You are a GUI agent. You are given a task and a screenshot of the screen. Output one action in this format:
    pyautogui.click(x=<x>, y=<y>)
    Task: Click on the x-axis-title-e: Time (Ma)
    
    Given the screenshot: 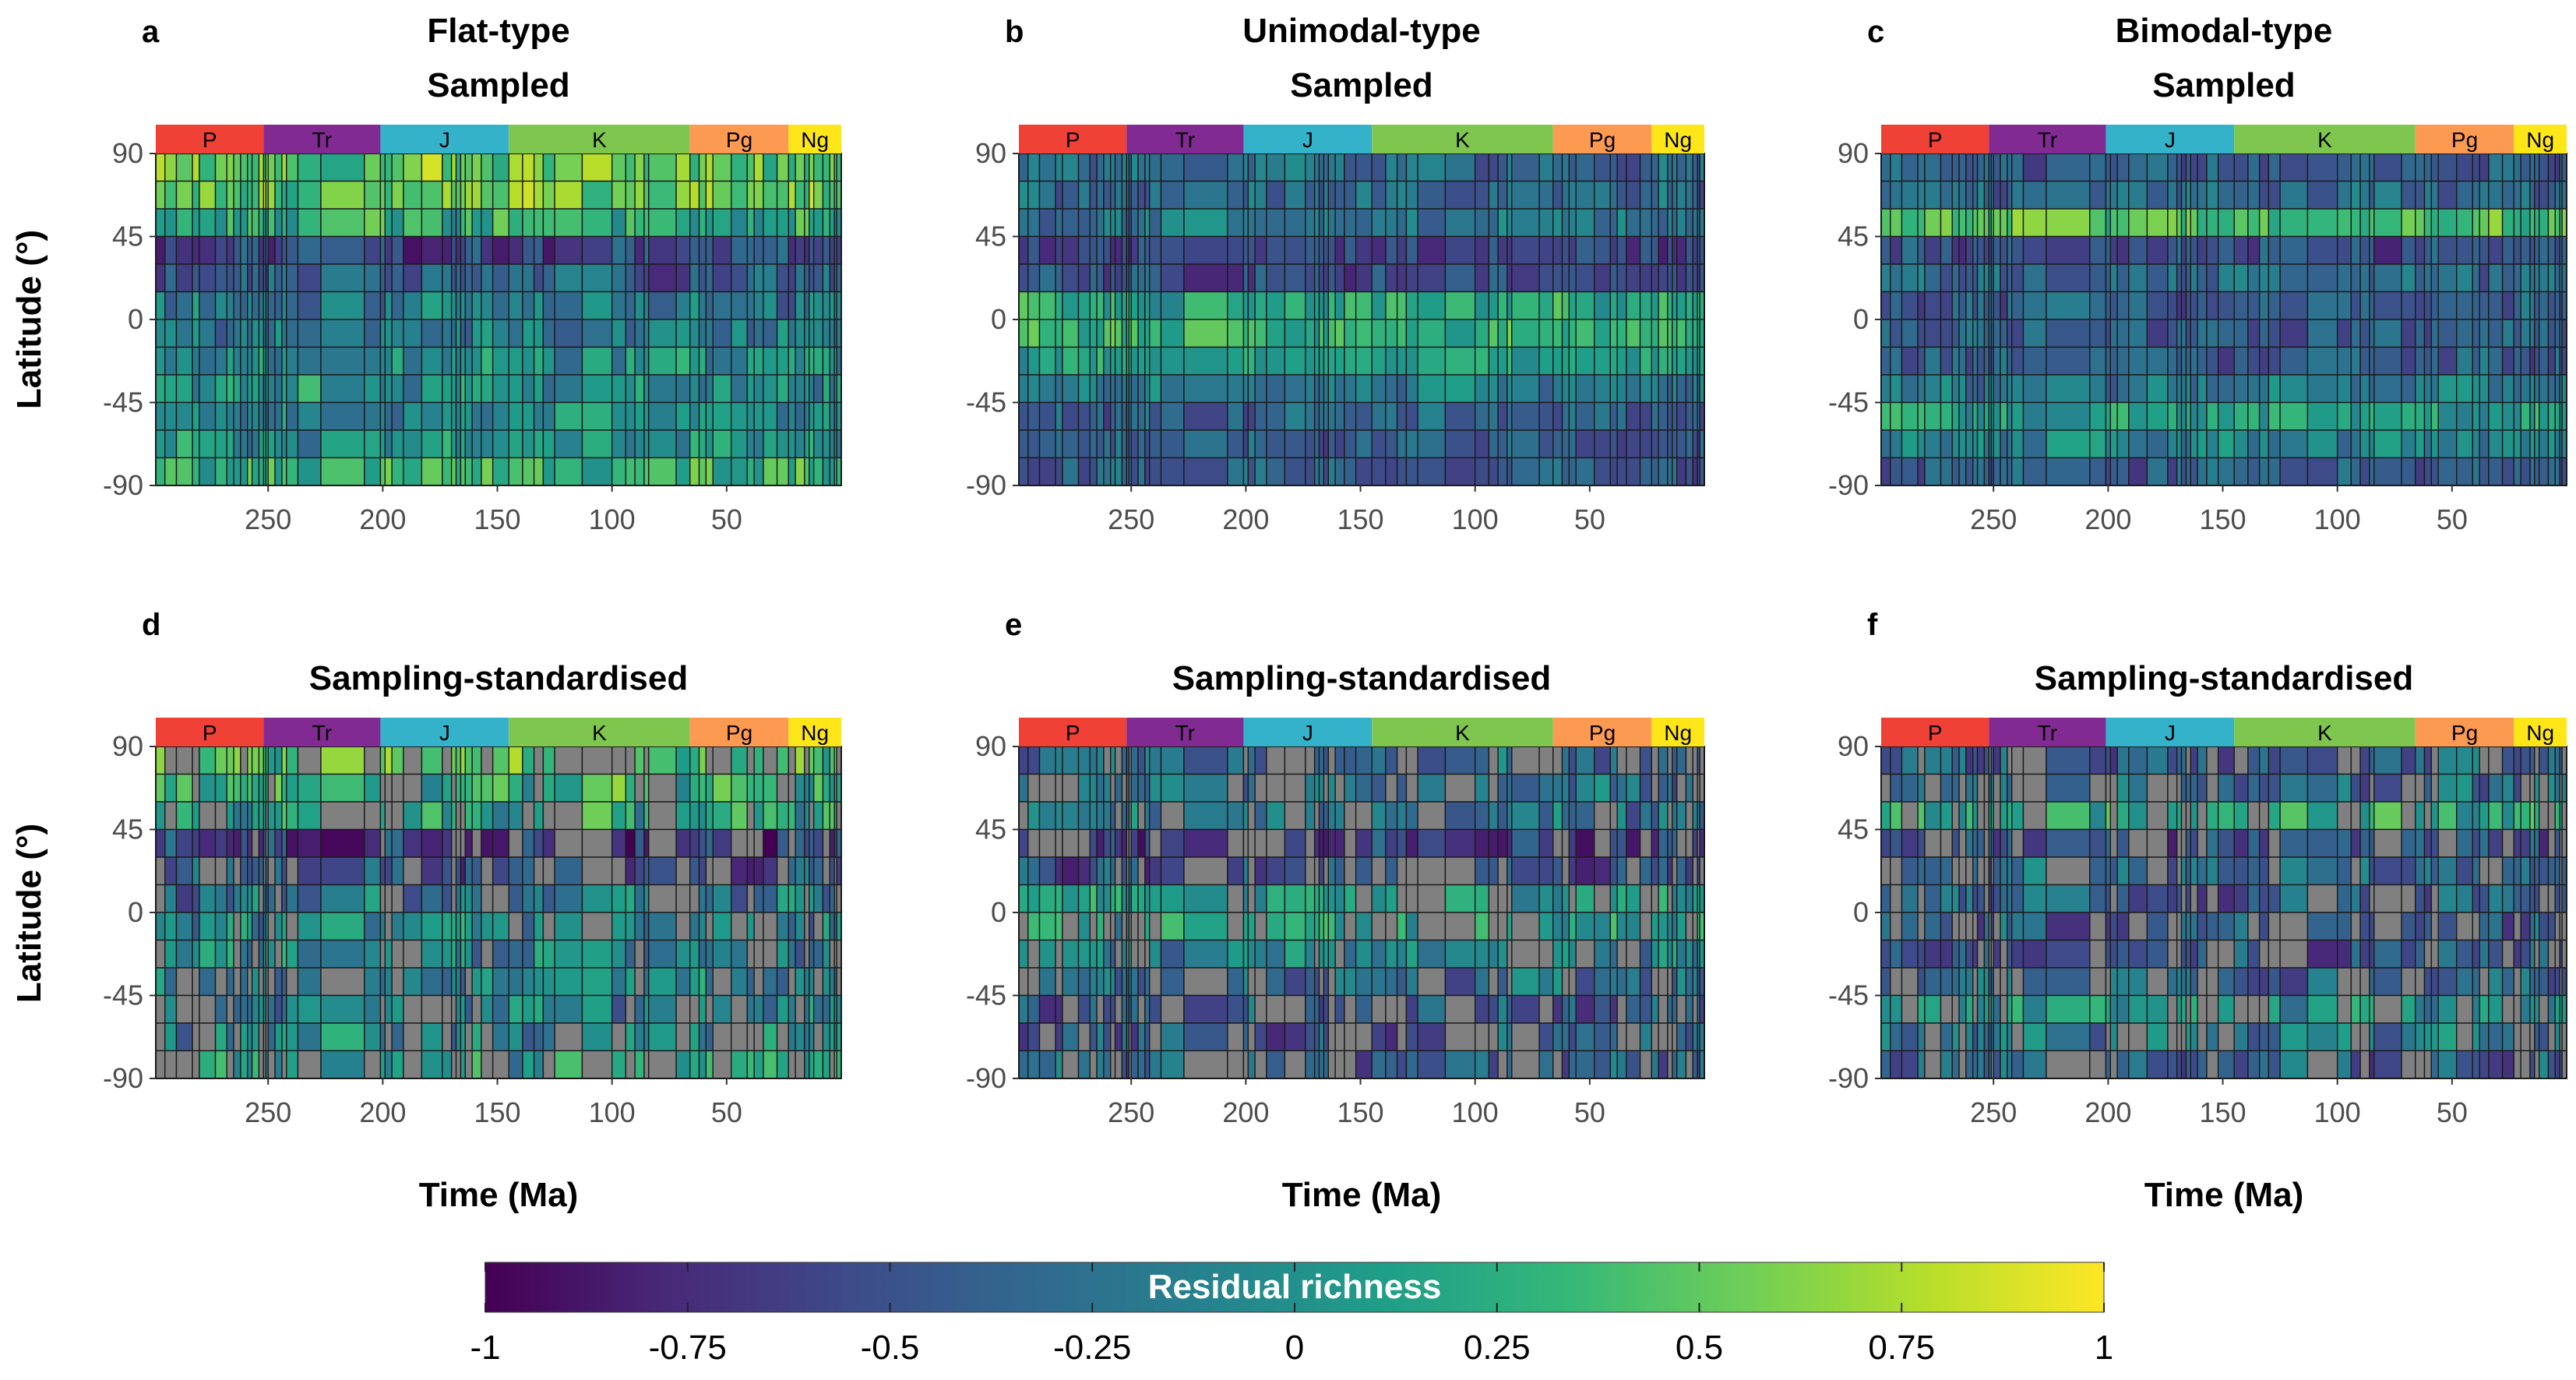 What is the action you would take?
    pyautogui.click(x=1362, y=1195)
    